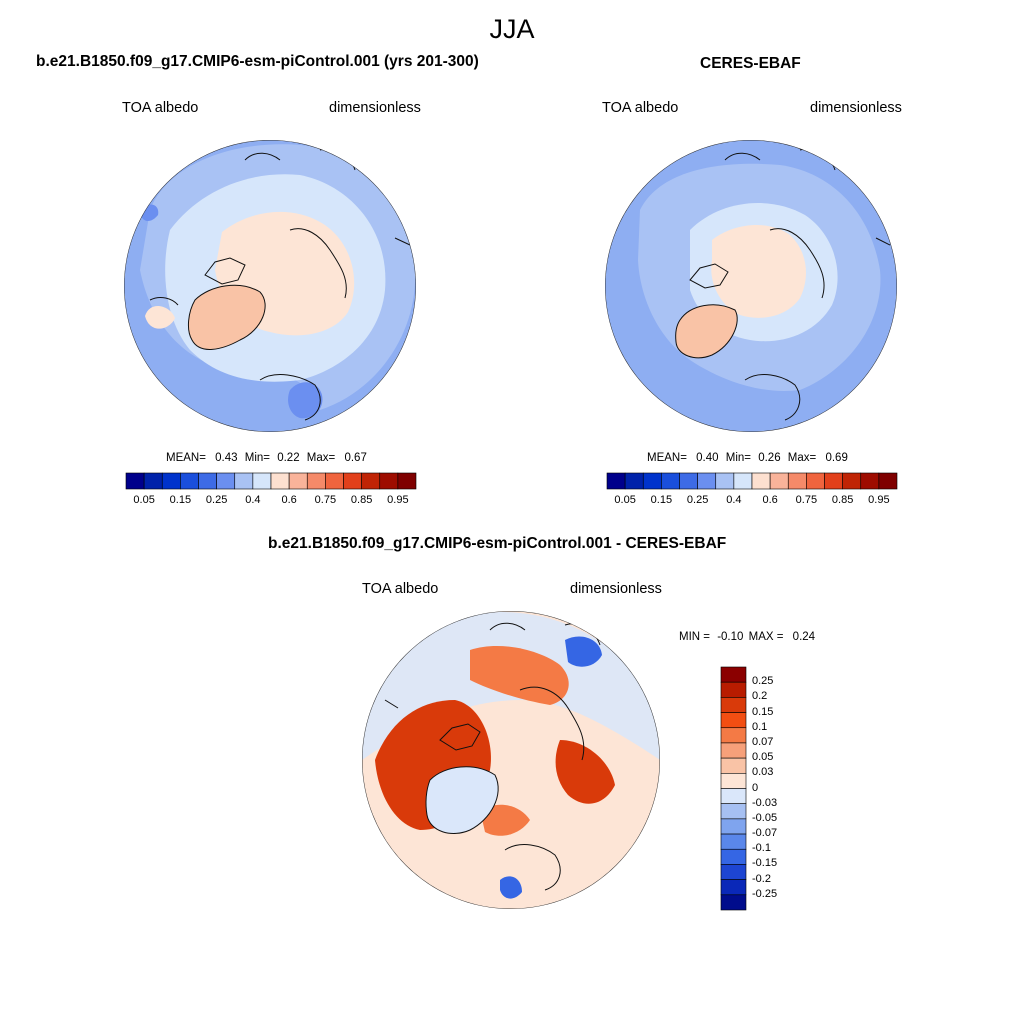 The width and height of the screenshot is (1024, 1024). I want to click on max-value: 0.69, so click(836, 458).